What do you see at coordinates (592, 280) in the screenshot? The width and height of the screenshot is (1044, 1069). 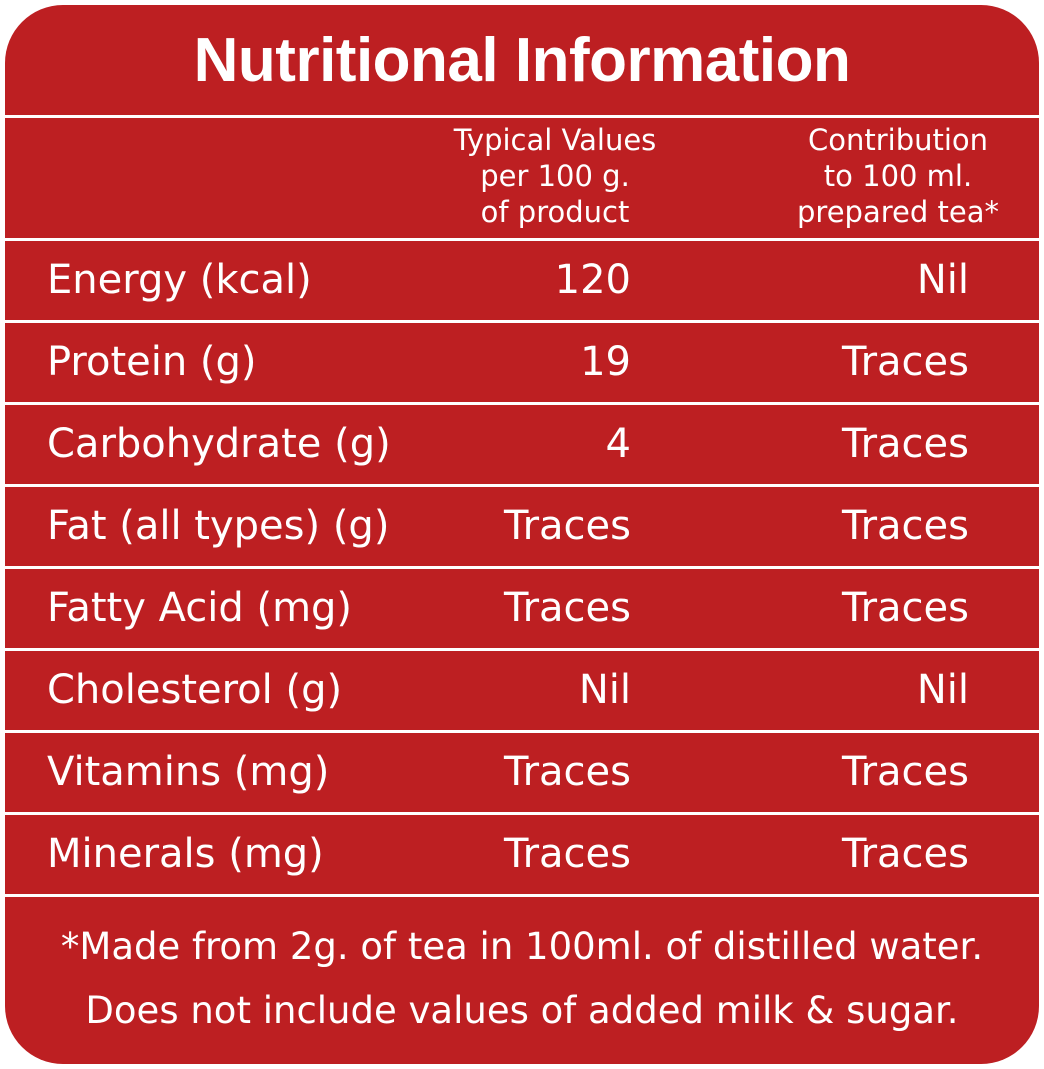 I see `value-per-100g: 120` at bounding box center [592, 280].